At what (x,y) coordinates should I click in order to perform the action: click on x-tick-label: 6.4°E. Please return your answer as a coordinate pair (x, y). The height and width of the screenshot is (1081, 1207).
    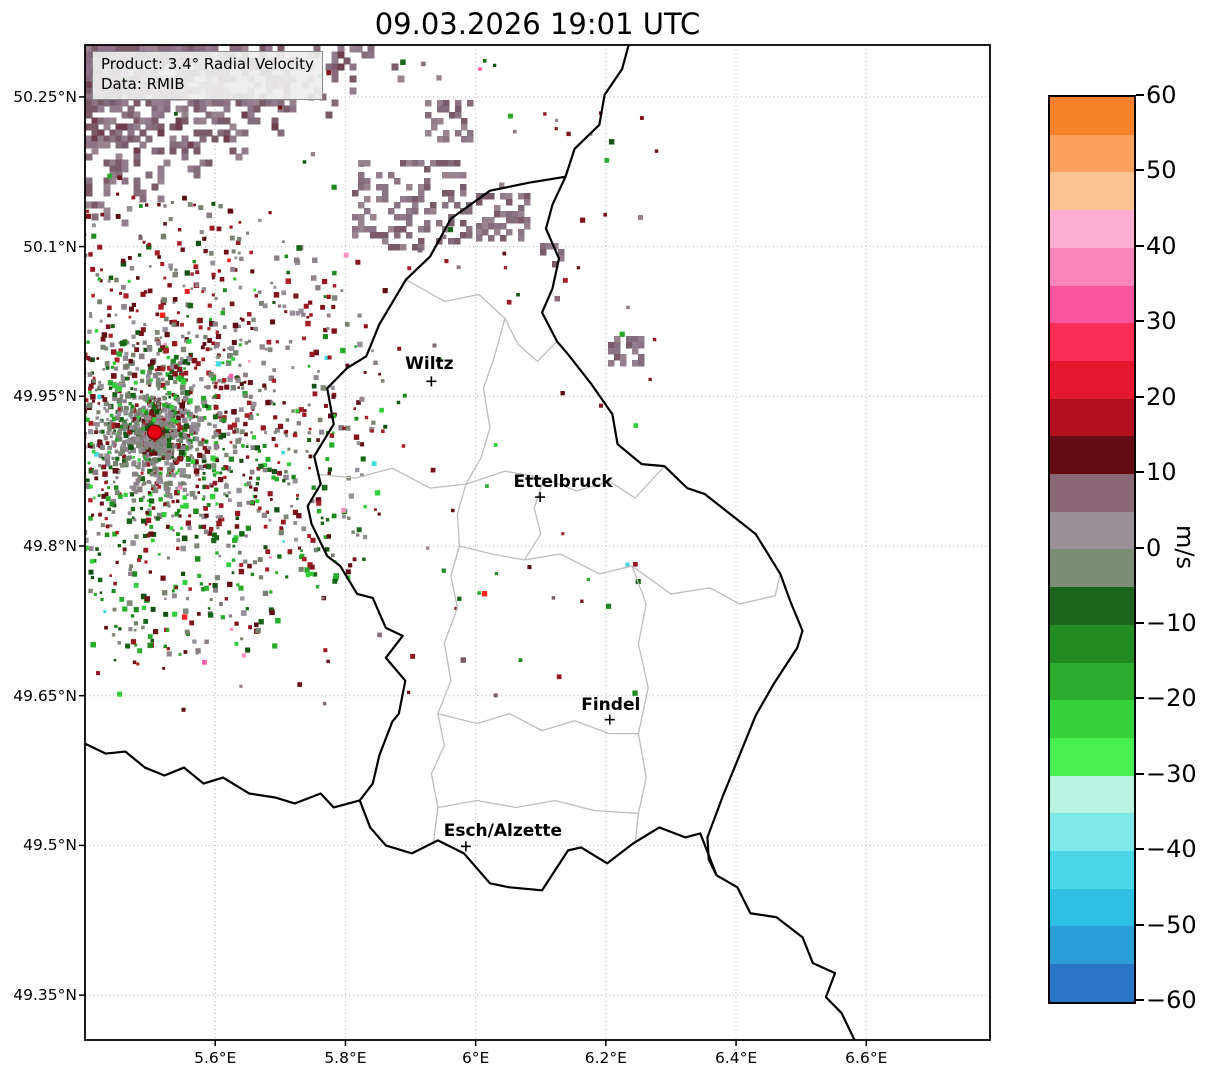
    Looking at the image, I should click on (736, 1058).